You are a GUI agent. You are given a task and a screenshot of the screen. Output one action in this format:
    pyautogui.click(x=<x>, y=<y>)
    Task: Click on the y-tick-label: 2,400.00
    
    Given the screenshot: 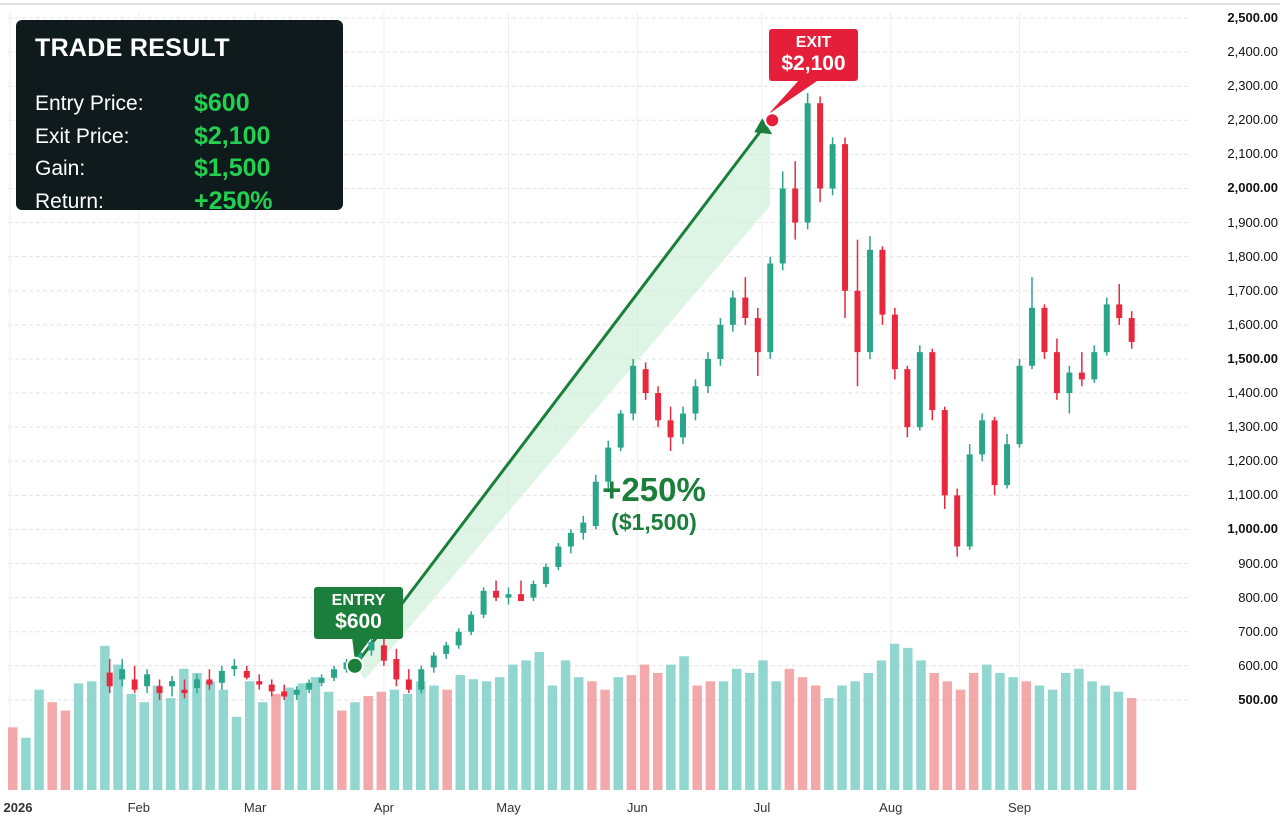 What is the action you would take?
    pyautogui.click(x=1252, y=52)
    